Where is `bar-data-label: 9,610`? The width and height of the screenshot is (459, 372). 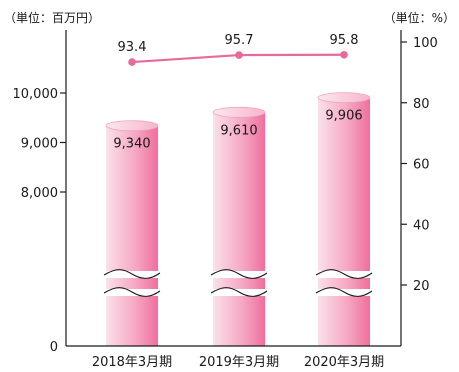 bar-data-label: 9,610 is located at coordinates (238, 130).